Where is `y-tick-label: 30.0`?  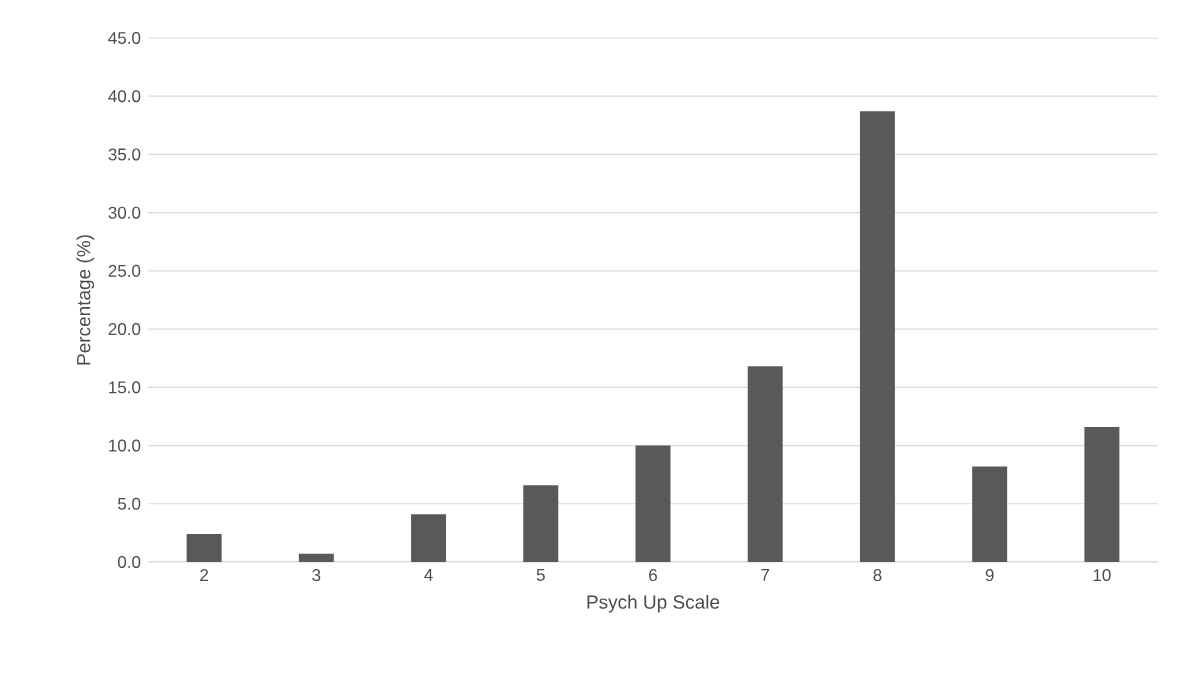 y-tick-label: 30.0 is located at coordinates (124, 212).